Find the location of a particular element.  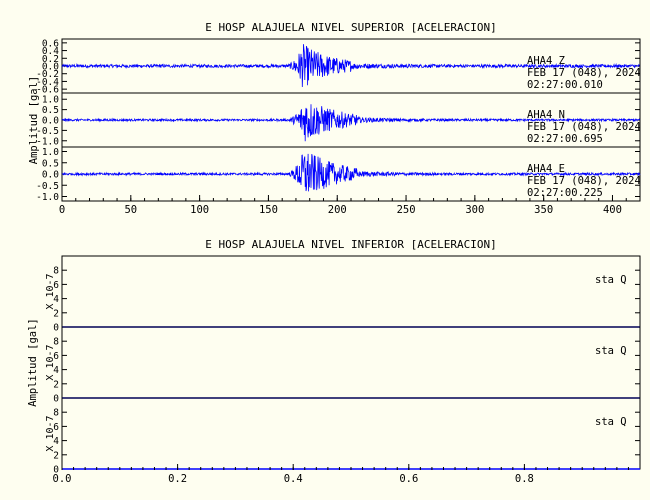

x-tick-label: 350 is located at coordinates (543, 210).